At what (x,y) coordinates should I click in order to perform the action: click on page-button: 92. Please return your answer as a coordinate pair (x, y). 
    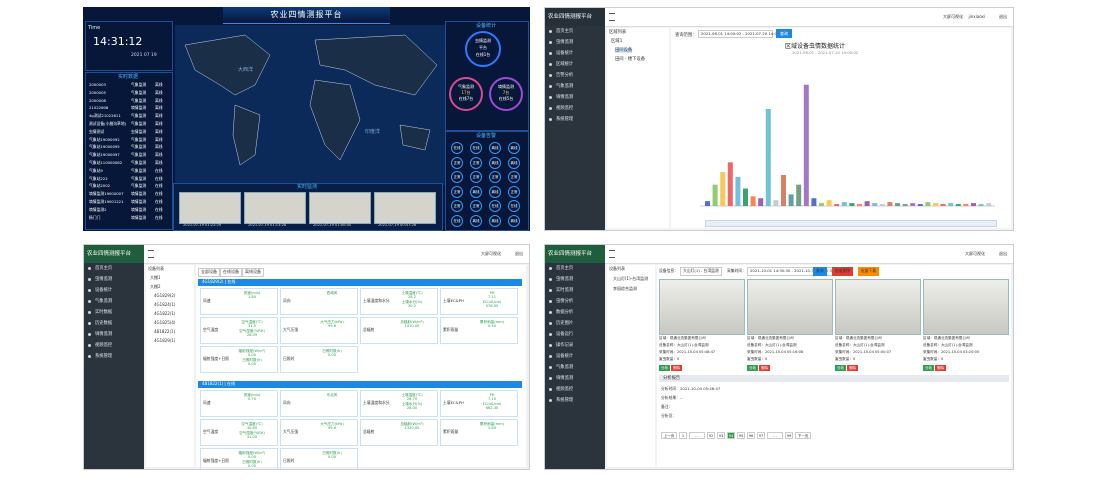
    Looking at the image, I should click on (711, 435).